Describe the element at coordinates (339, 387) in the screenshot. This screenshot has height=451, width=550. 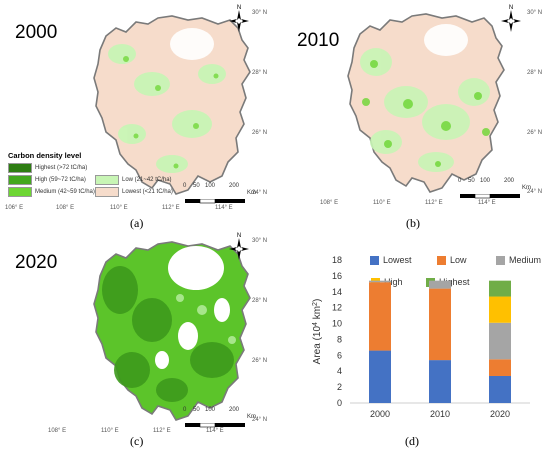
I see `y-tick-label: 2` at that location.